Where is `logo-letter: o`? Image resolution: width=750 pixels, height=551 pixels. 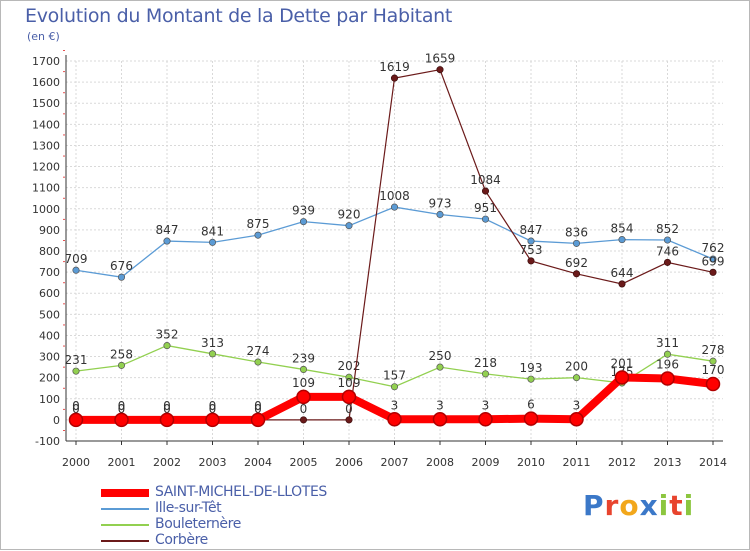
logo-letter: o is located at coordinates (629, 505).